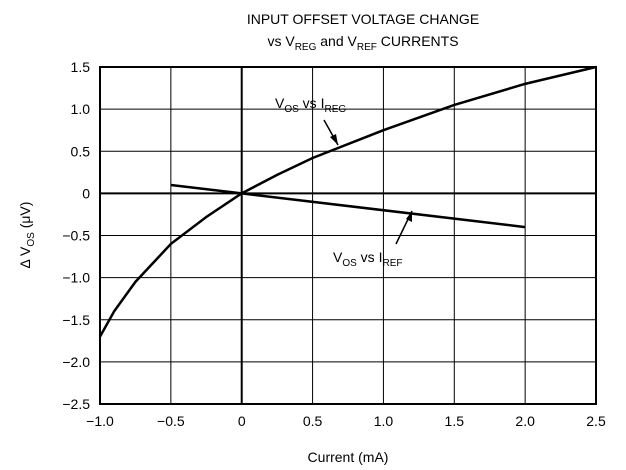 The image size is (626, 470). Describe the element at coordinates (306, 47) in the screenshot. I see `text-segment: REG` at that location.